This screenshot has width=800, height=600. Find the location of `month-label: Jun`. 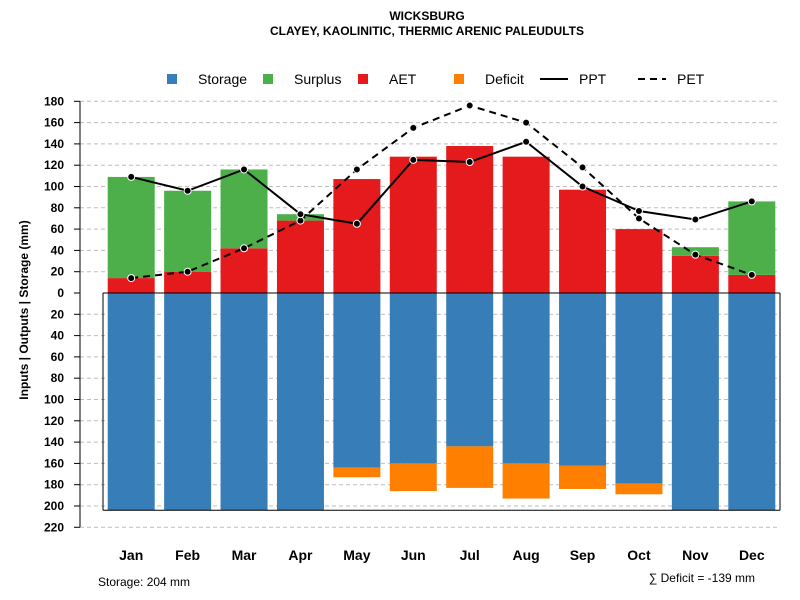

month-label: Jun is located at coordinates (413, 555).